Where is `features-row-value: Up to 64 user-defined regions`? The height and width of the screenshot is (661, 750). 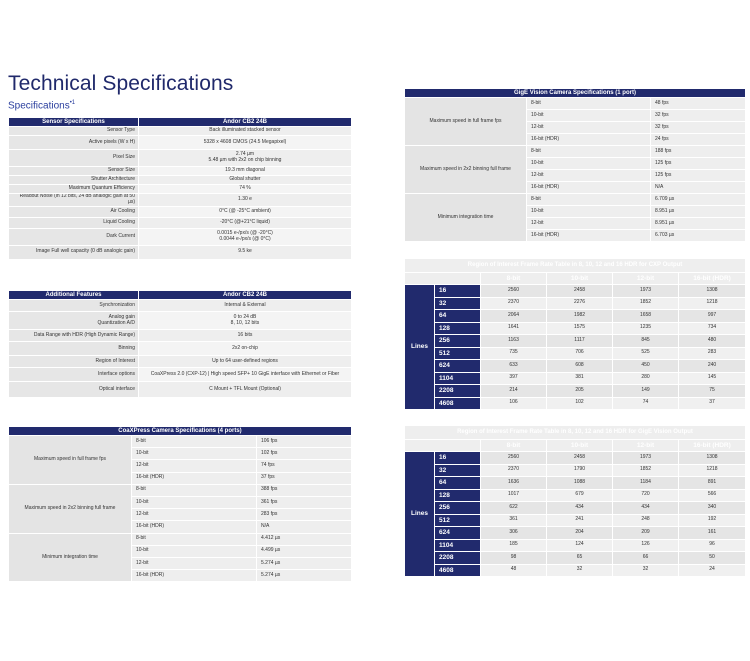
features-row-value: Up to 64 user-defined regions is located at coordinates (245, 361).